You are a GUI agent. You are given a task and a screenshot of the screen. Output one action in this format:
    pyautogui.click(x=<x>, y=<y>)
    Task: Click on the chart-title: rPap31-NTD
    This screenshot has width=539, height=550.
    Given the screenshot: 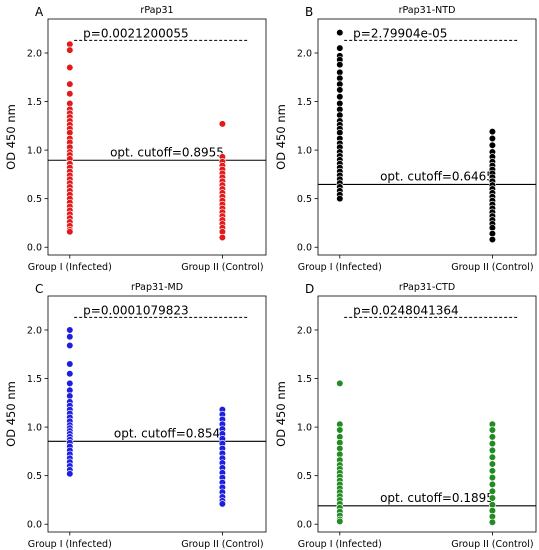 What is the action you would take?
    pyautogui.click(x=427, y=10)
    